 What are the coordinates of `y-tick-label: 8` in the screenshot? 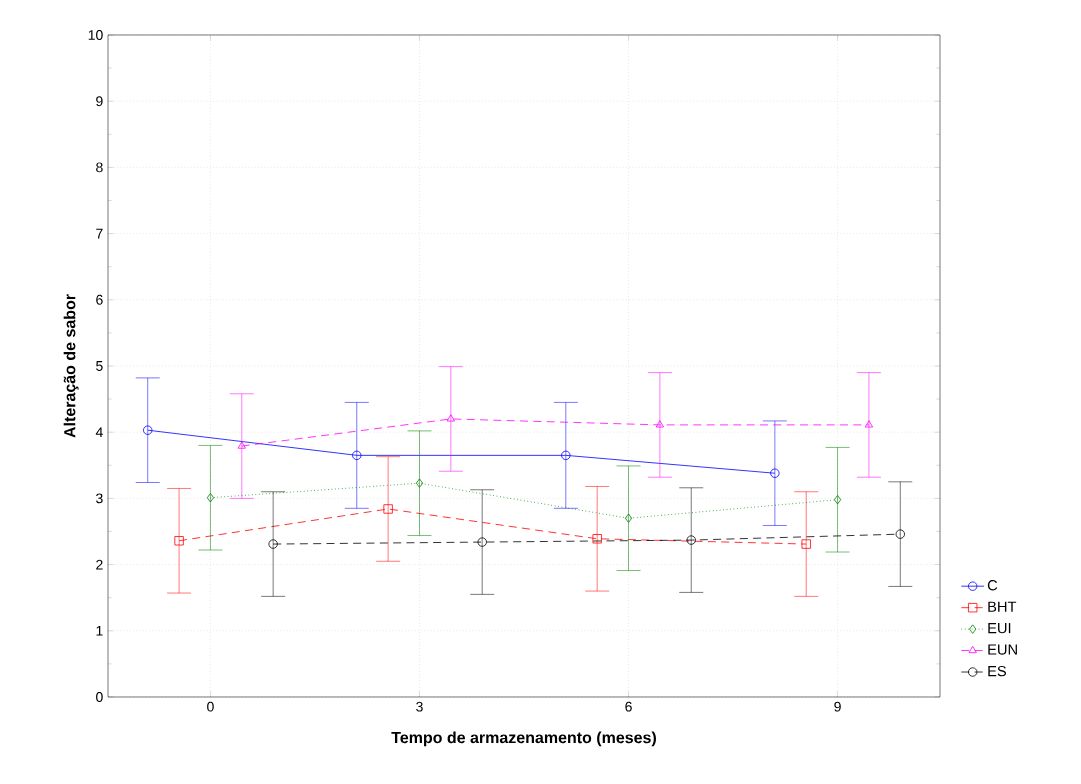 It's located at (99, 167).